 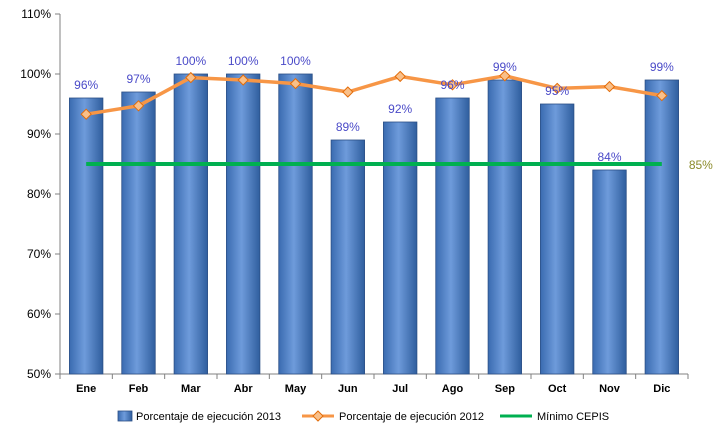 I want to click on y-tick-label: 90%, so click(x=39, y=134).